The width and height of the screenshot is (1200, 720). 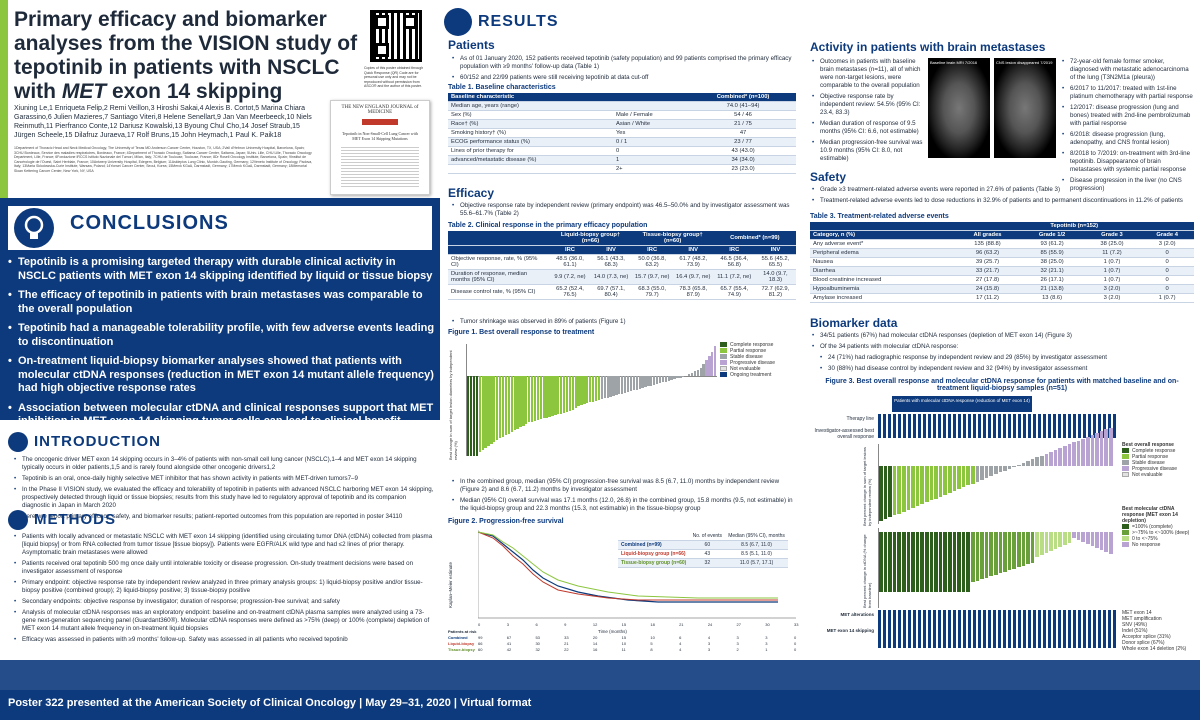 I want to click on brain-mri-baseline-image: Baseline brain MRI 7/2016, so click(x=959, y=108).